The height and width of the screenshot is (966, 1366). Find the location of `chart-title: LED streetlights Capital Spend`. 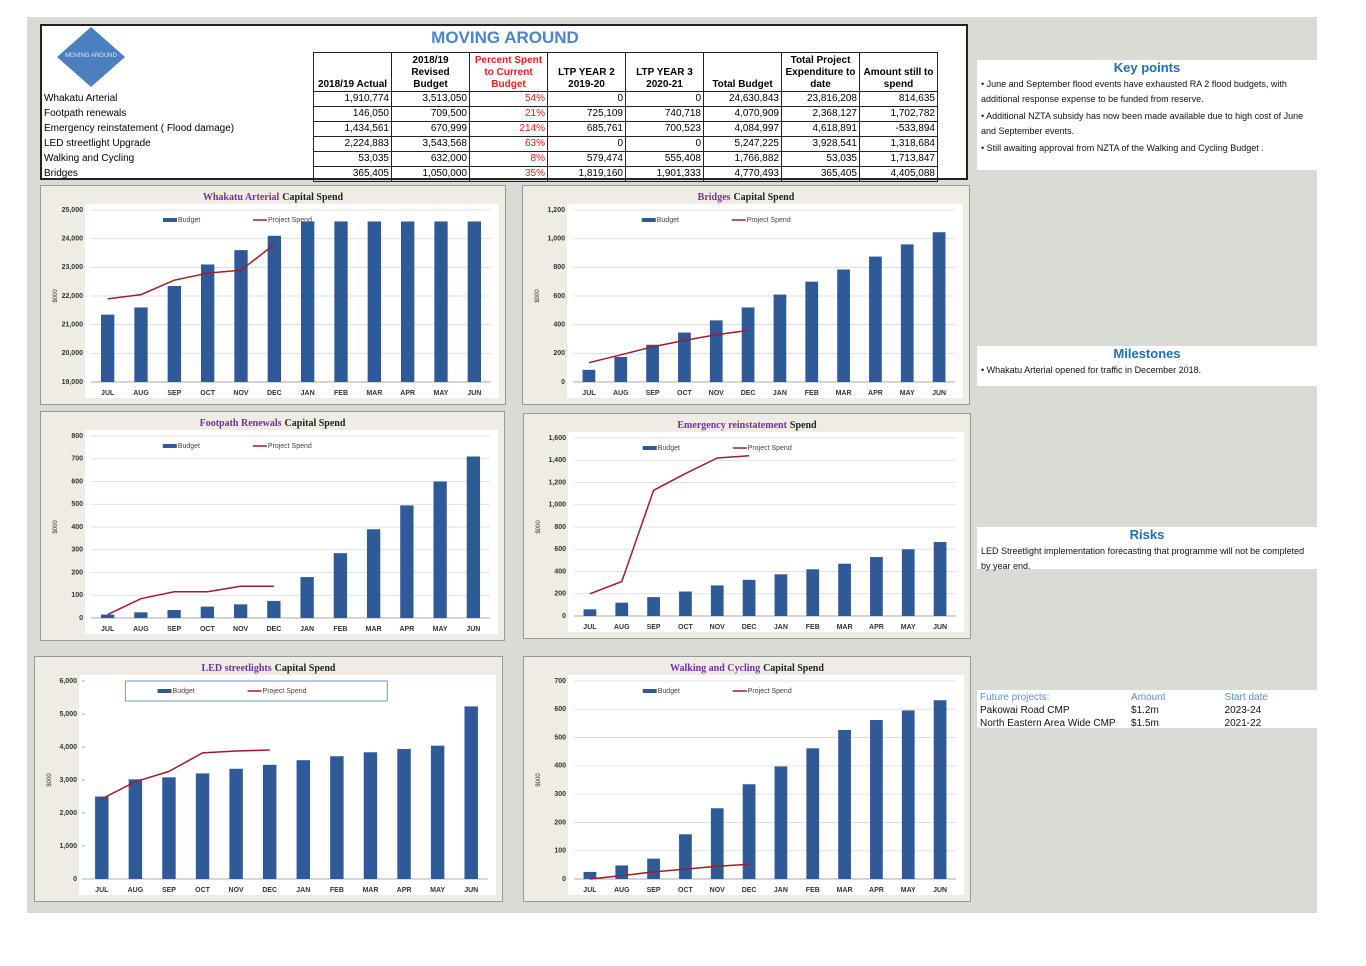

chart-title: LED streetlights Capital Spend is located at coordinates (269, 668).